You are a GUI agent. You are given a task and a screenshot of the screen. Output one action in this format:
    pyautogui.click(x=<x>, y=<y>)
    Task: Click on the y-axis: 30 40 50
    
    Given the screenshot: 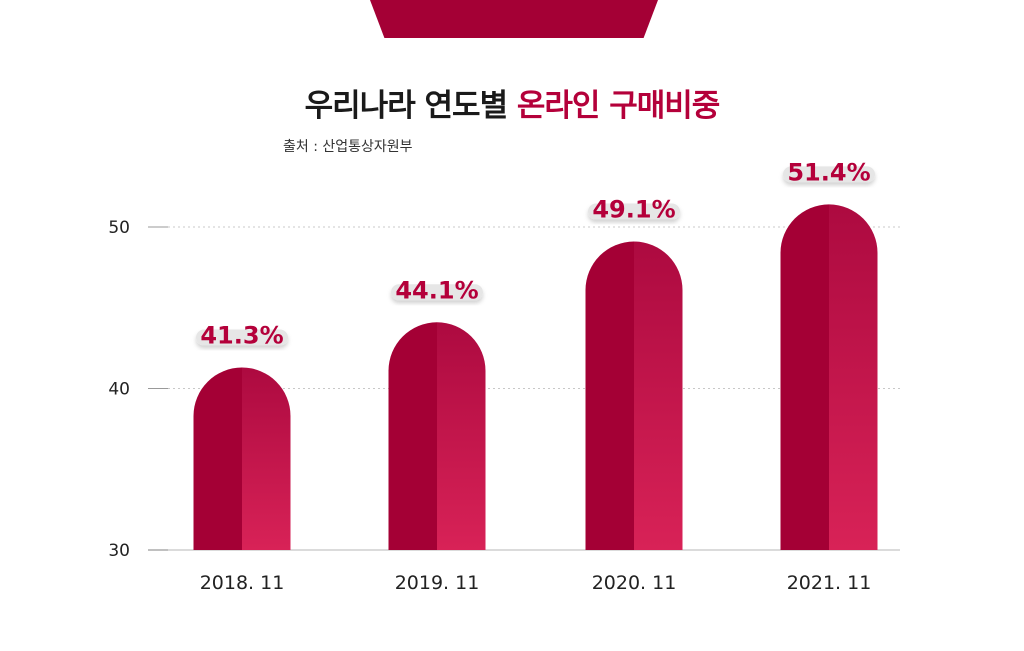 What is the action you would take?
    pyautogui.click(x=119, y=389)
    